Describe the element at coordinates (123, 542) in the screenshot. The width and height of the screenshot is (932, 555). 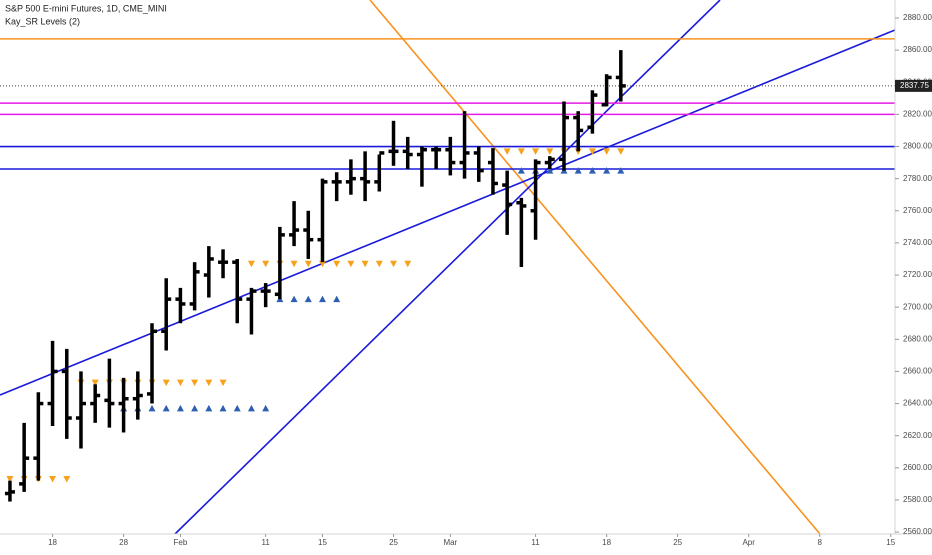
I see `x-tick-label: 28` at that location.